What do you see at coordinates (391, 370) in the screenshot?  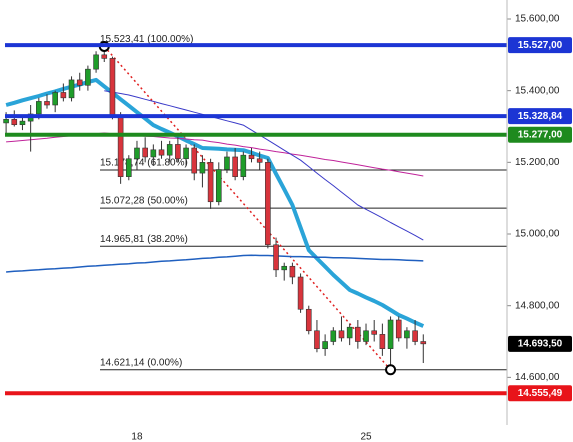 I see `swing-marker` at bounding box center [391, 370].